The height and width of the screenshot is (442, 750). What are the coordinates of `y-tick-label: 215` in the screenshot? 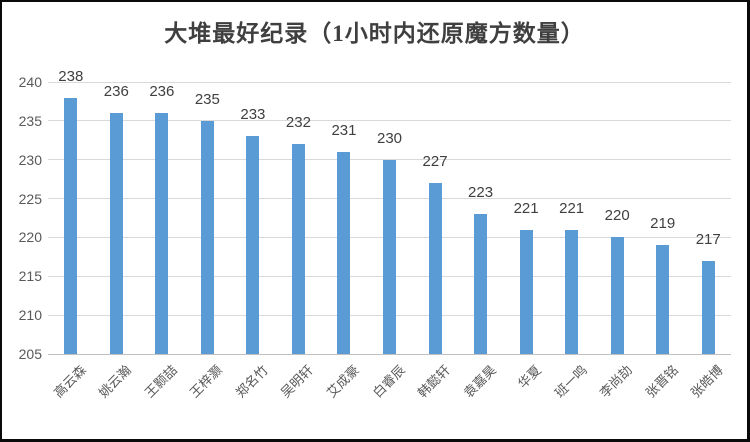 It's located at (30, 276).